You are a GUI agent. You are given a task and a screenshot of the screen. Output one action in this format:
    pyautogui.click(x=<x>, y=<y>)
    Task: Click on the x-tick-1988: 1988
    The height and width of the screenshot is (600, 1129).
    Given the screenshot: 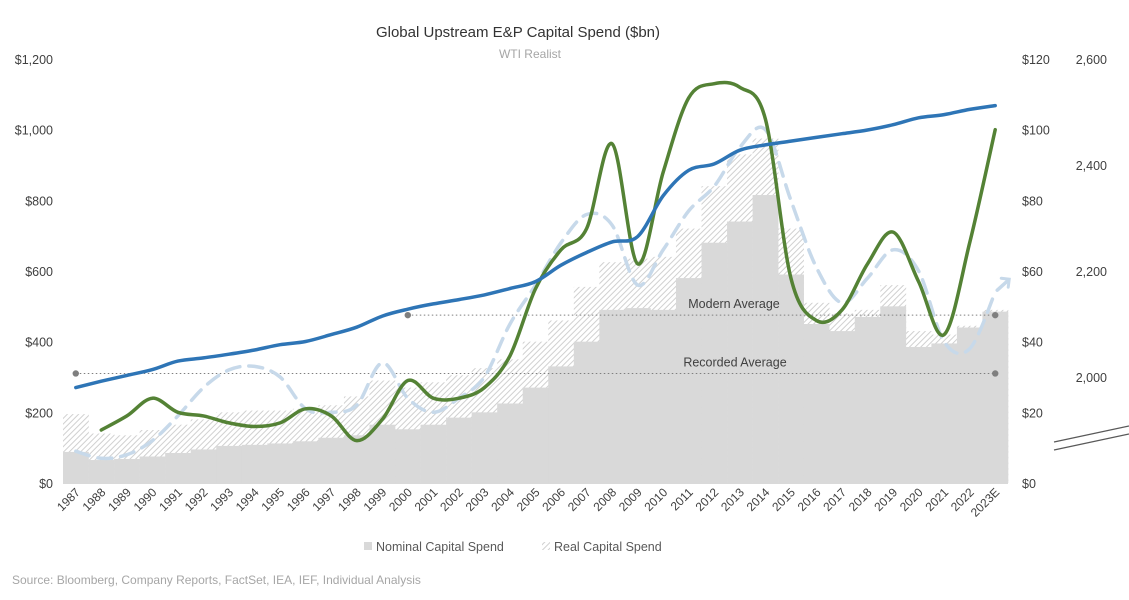 What is the action you would take?
    pyautogui.click(x=94, y=499)
    